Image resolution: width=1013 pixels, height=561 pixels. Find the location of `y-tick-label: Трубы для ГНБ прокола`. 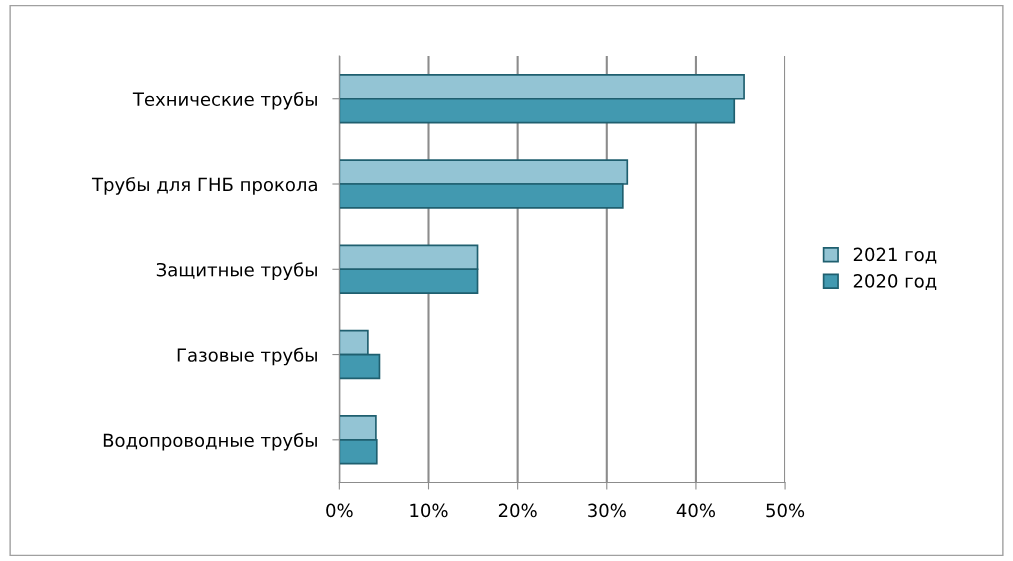

y-tick-label: Трубы для ГНБ прокола is located at coordinates (204, 185).